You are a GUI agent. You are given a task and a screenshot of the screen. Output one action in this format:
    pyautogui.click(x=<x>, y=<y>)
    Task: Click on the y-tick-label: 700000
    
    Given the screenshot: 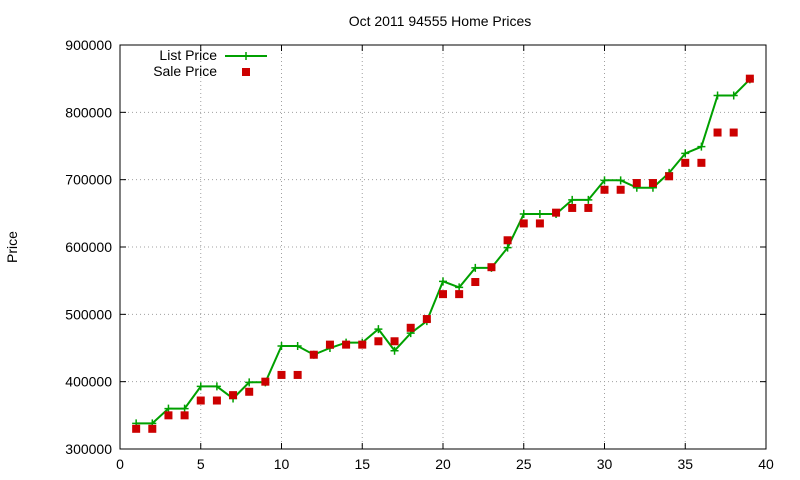 What is the action you would take?
    pyautogui.click(x=88, y=180)
    